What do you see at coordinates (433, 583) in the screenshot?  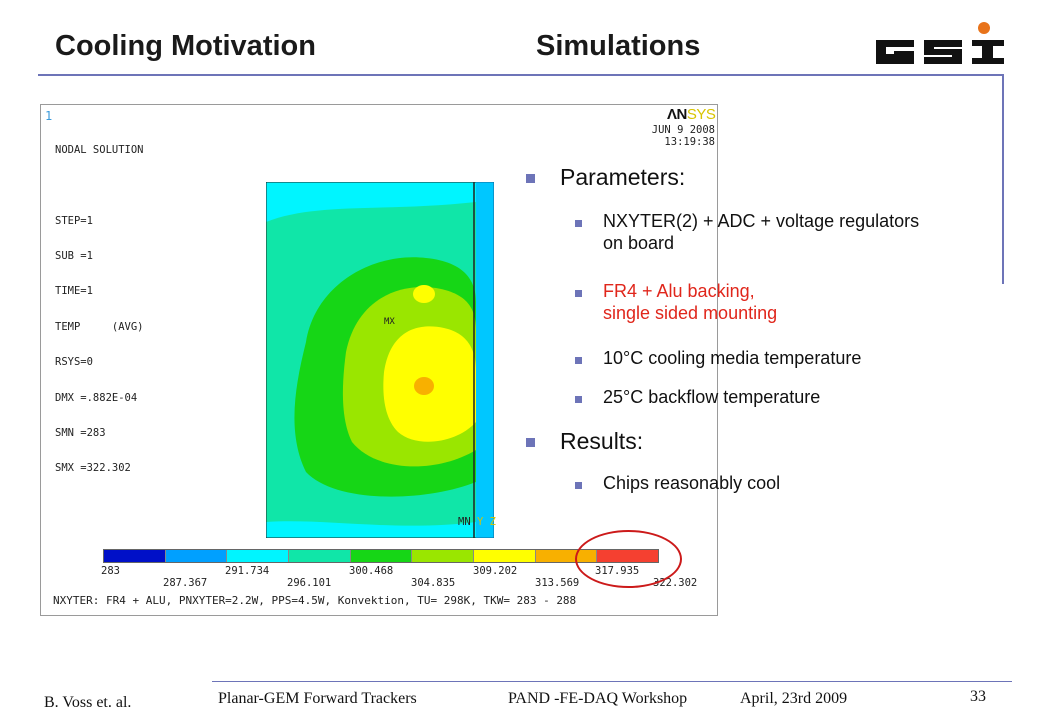 I see `legend-value: 304.835` at bounding box center [433, 583].